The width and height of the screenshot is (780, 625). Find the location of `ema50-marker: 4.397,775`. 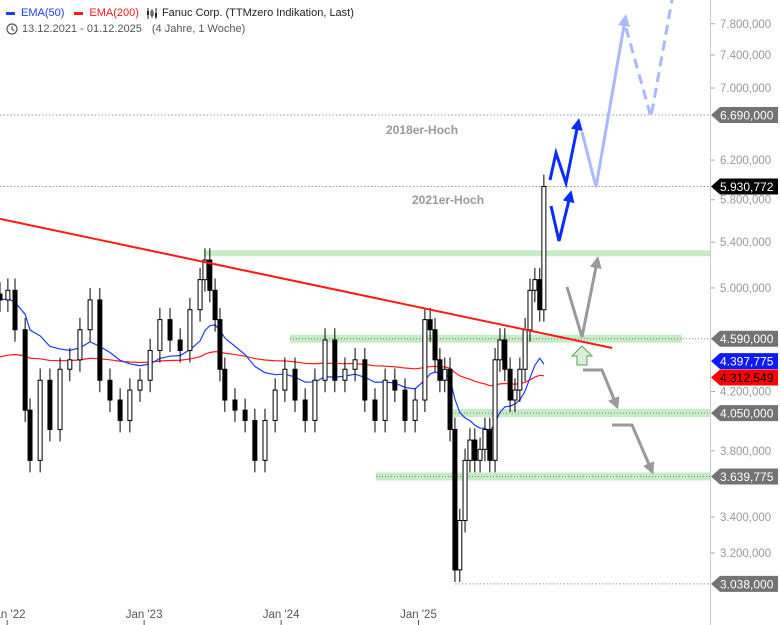

ema50-marker: 4.397,775 is located at coordinates (747, 362).